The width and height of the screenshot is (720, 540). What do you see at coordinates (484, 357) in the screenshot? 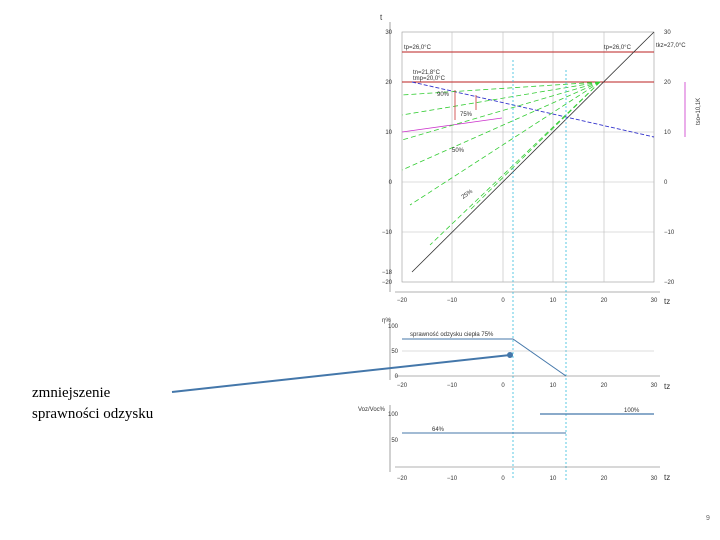
I see `efficiency-line` at bounding box center [484, 357].